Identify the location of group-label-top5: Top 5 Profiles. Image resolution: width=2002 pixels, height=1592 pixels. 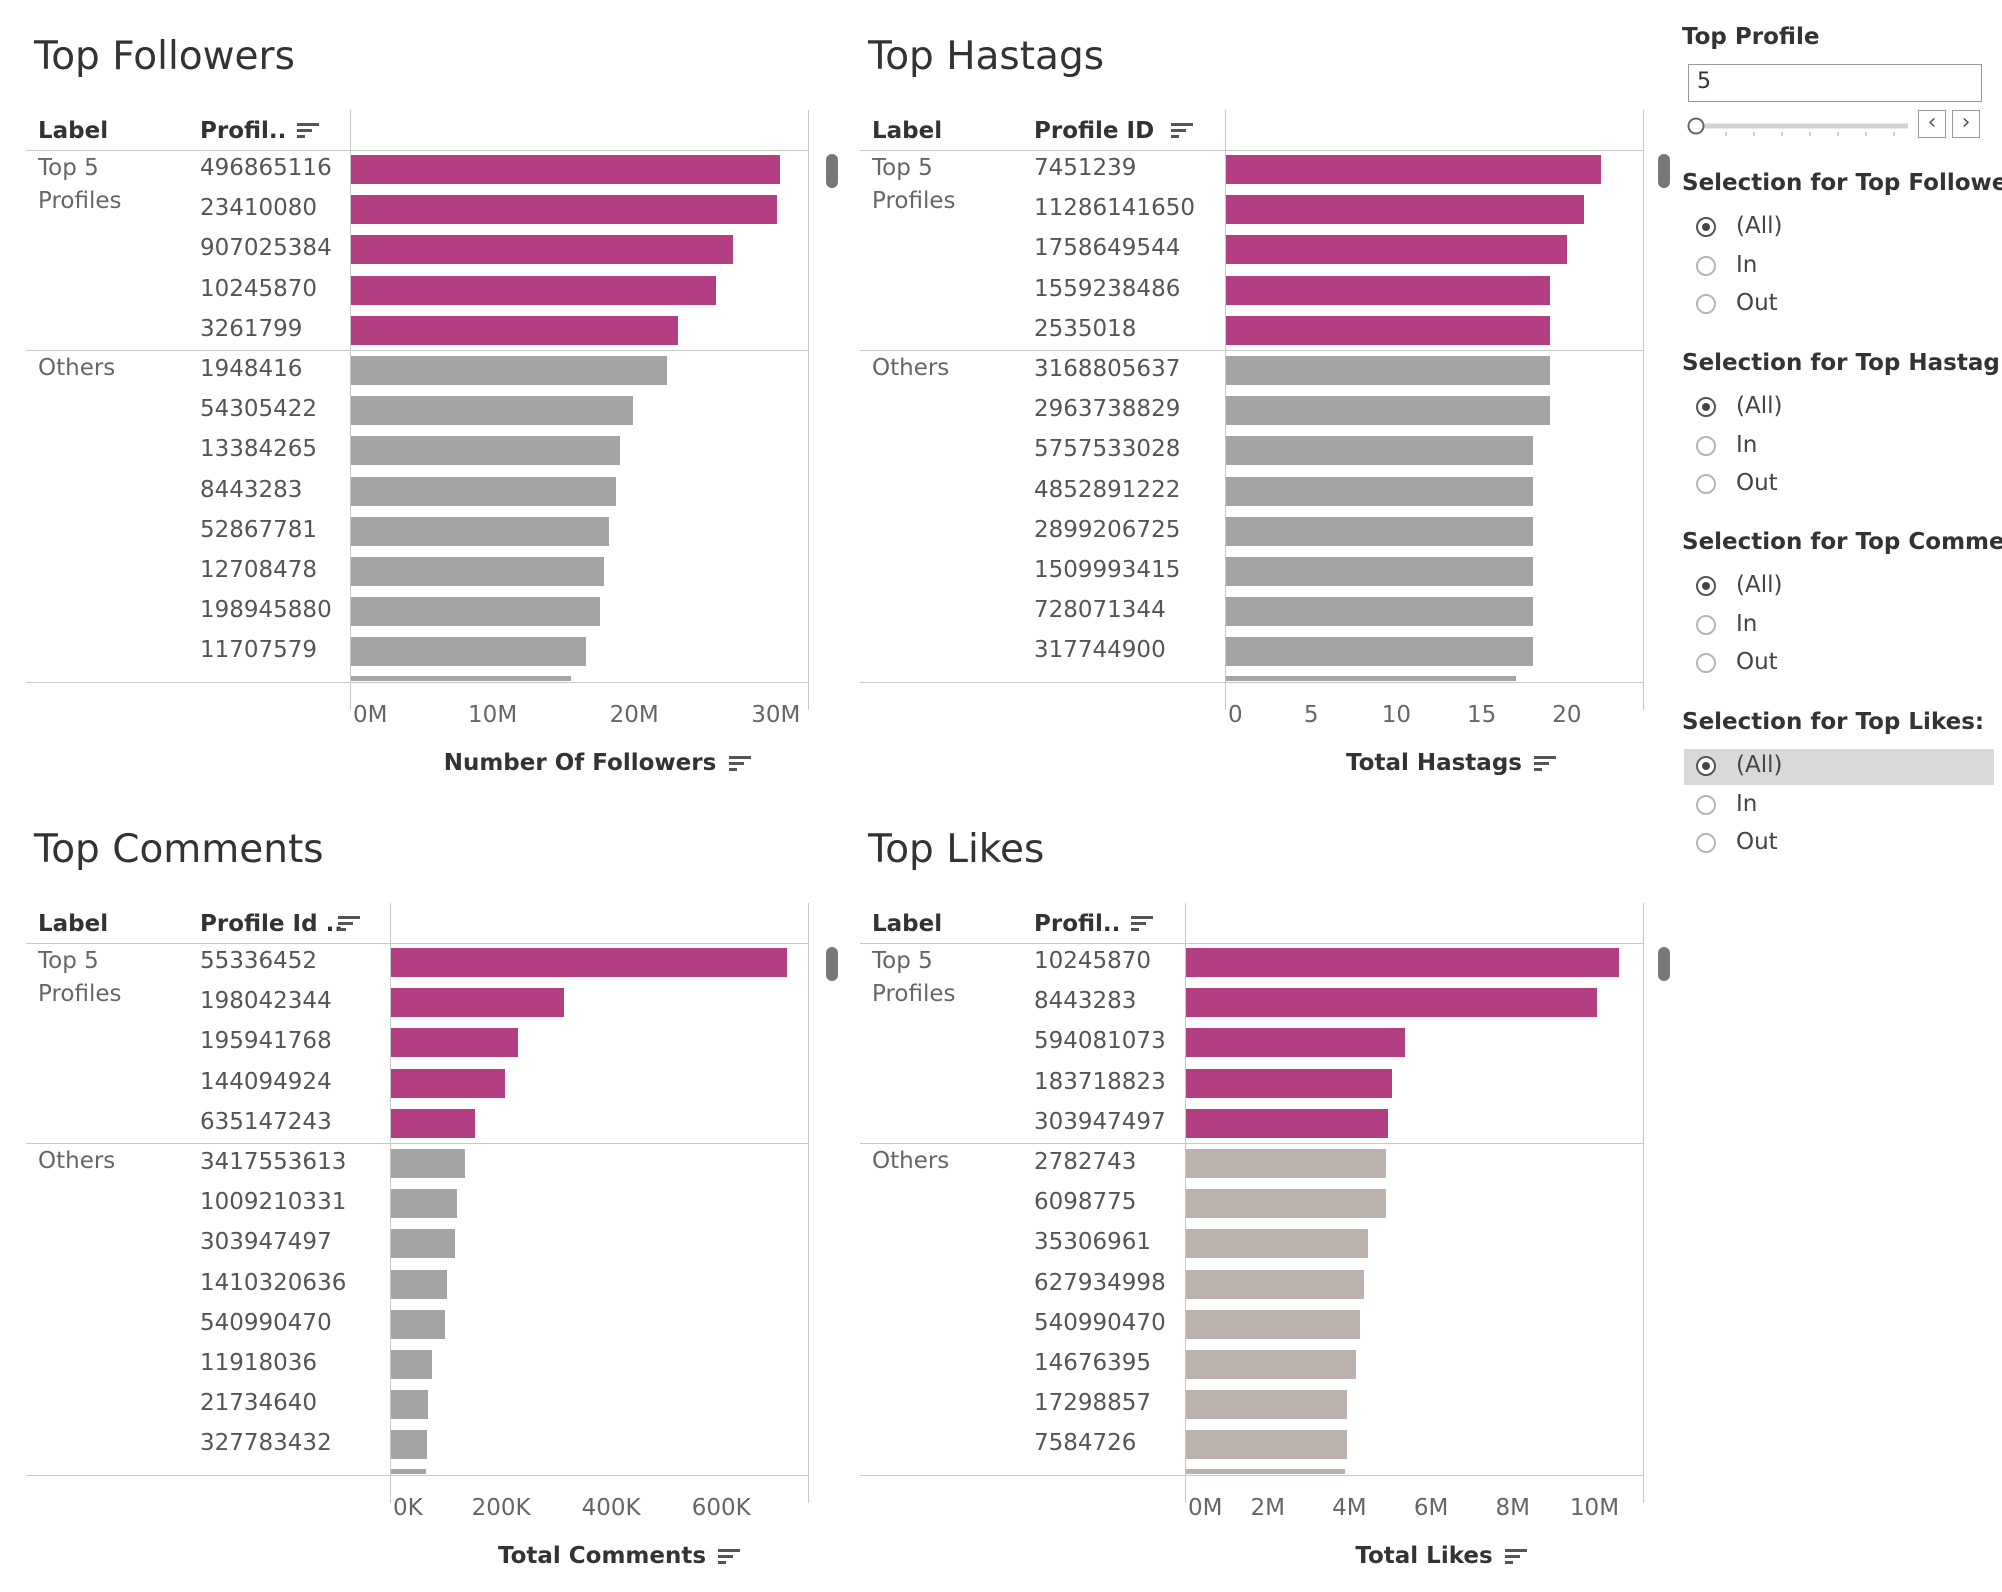
(80, 184).